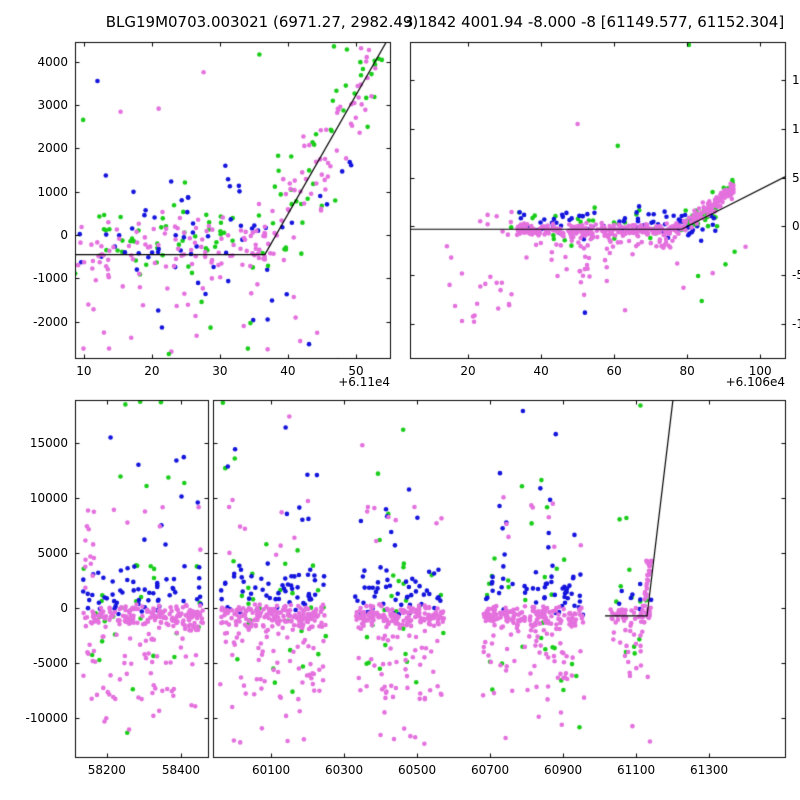  What do you see at coordinates (755, 382) in the screenshot?
I see `x-axis-offset-top-right: +6.106e4` at bounding box center [755, 382].